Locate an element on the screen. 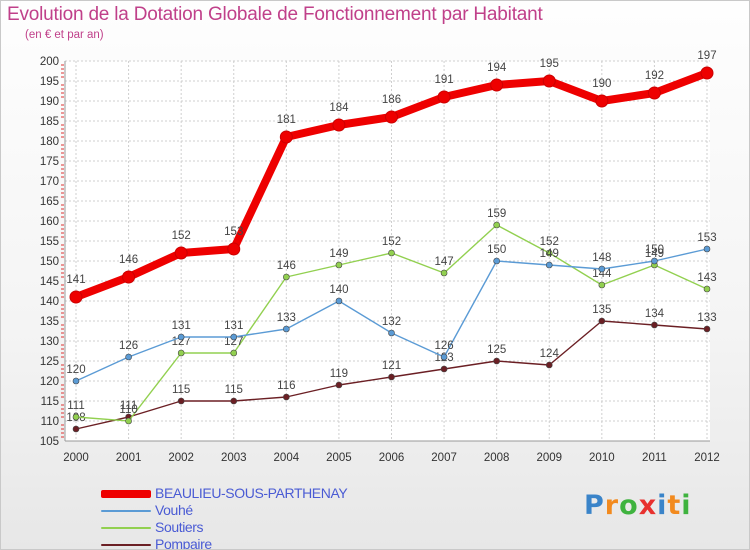  legend-label: Vouhé is located at coordinates (174, 510).